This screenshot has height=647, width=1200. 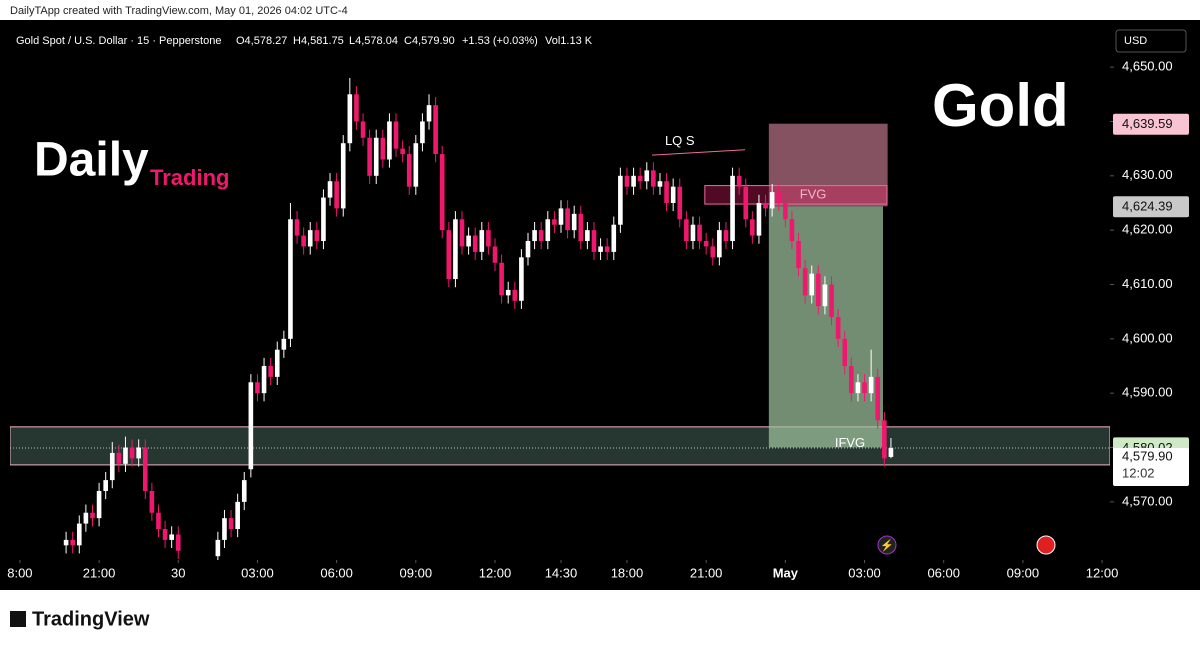 What do you see at coordinates (864, 572) in the screenshot?
I see `x-tick-label: 03:00` at bounding box center [864, 572].